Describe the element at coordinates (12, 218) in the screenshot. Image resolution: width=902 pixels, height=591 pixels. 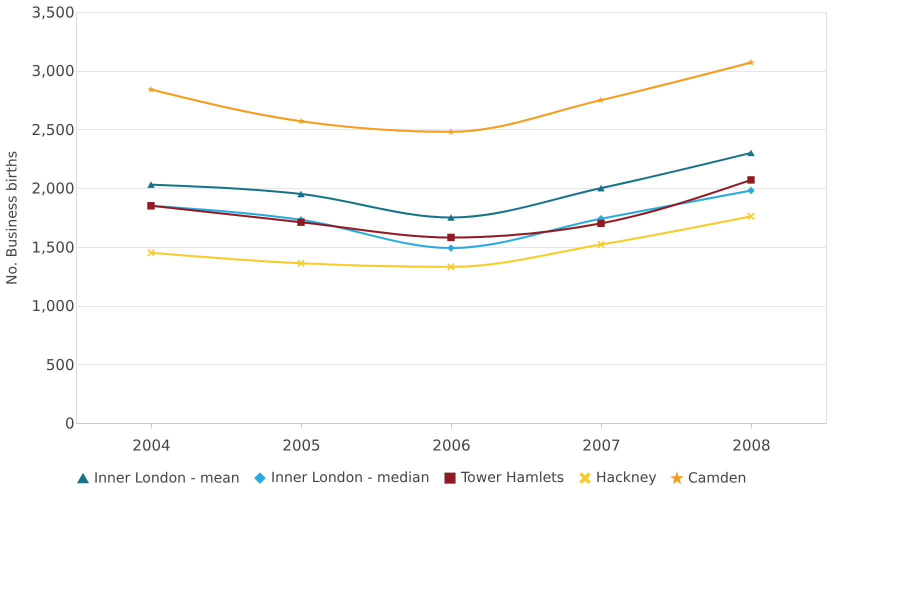
I see `y-axis-title: No. Business births` at that location.